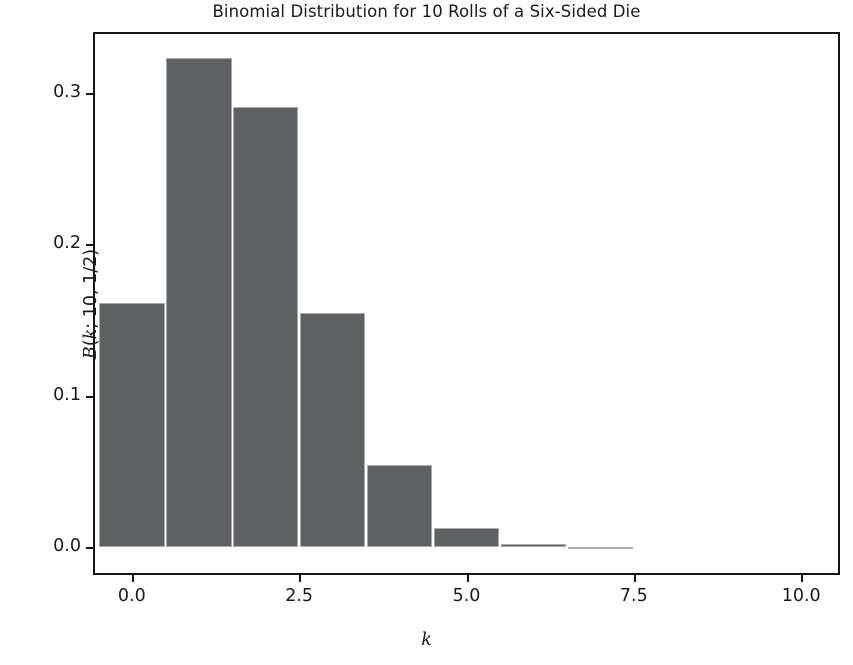 This screenshot has width=853, height=665. I want to click on x-tick-label-1: 2.5, so click(299, 596).